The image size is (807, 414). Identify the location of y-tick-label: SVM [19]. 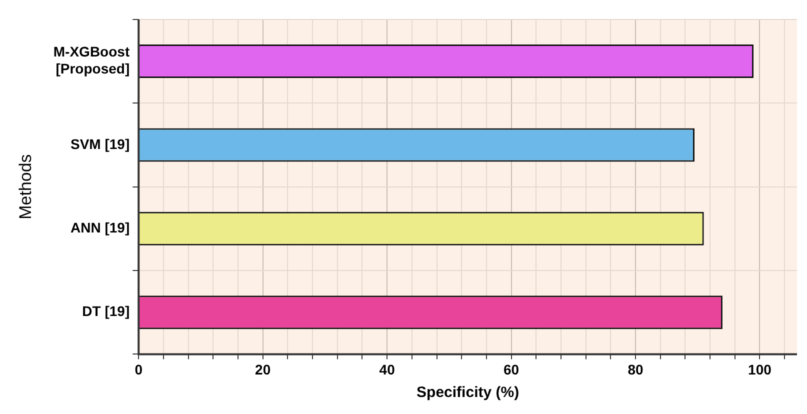
(100, 144).